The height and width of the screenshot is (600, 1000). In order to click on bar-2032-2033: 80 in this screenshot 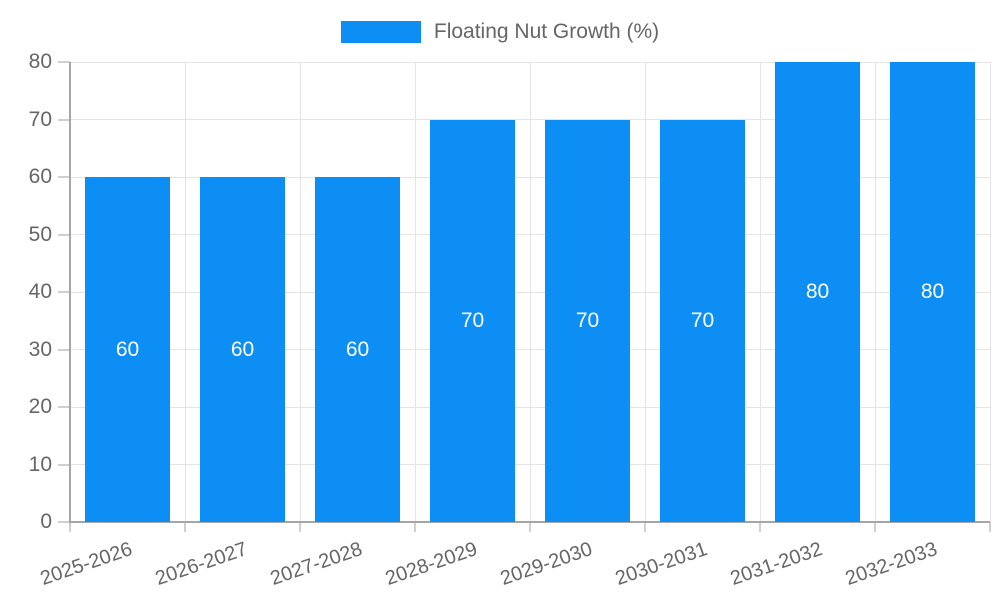, I will do `click(932, 292)`.